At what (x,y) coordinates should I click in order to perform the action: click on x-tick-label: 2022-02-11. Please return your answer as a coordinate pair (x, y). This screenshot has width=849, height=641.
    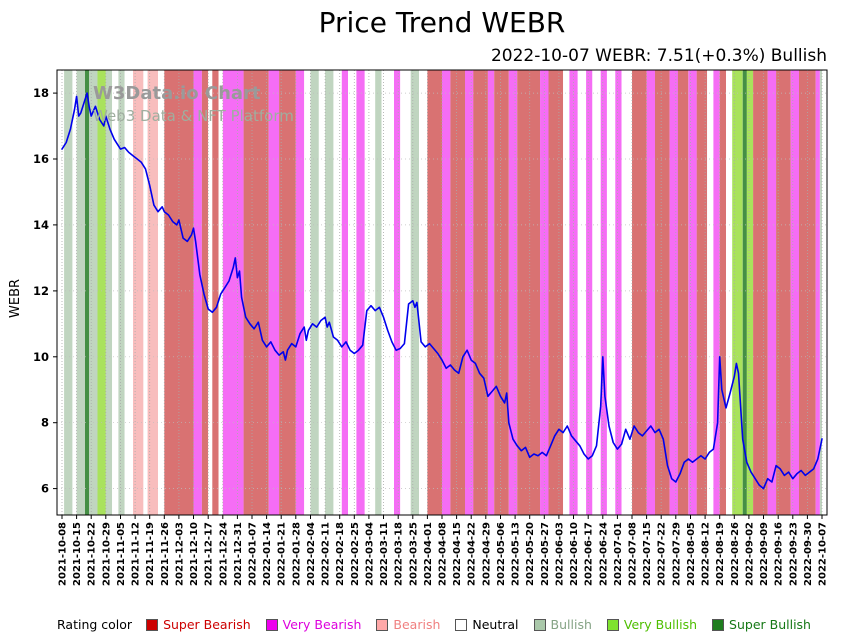
    Looking at the image, I should click on (326, 554).